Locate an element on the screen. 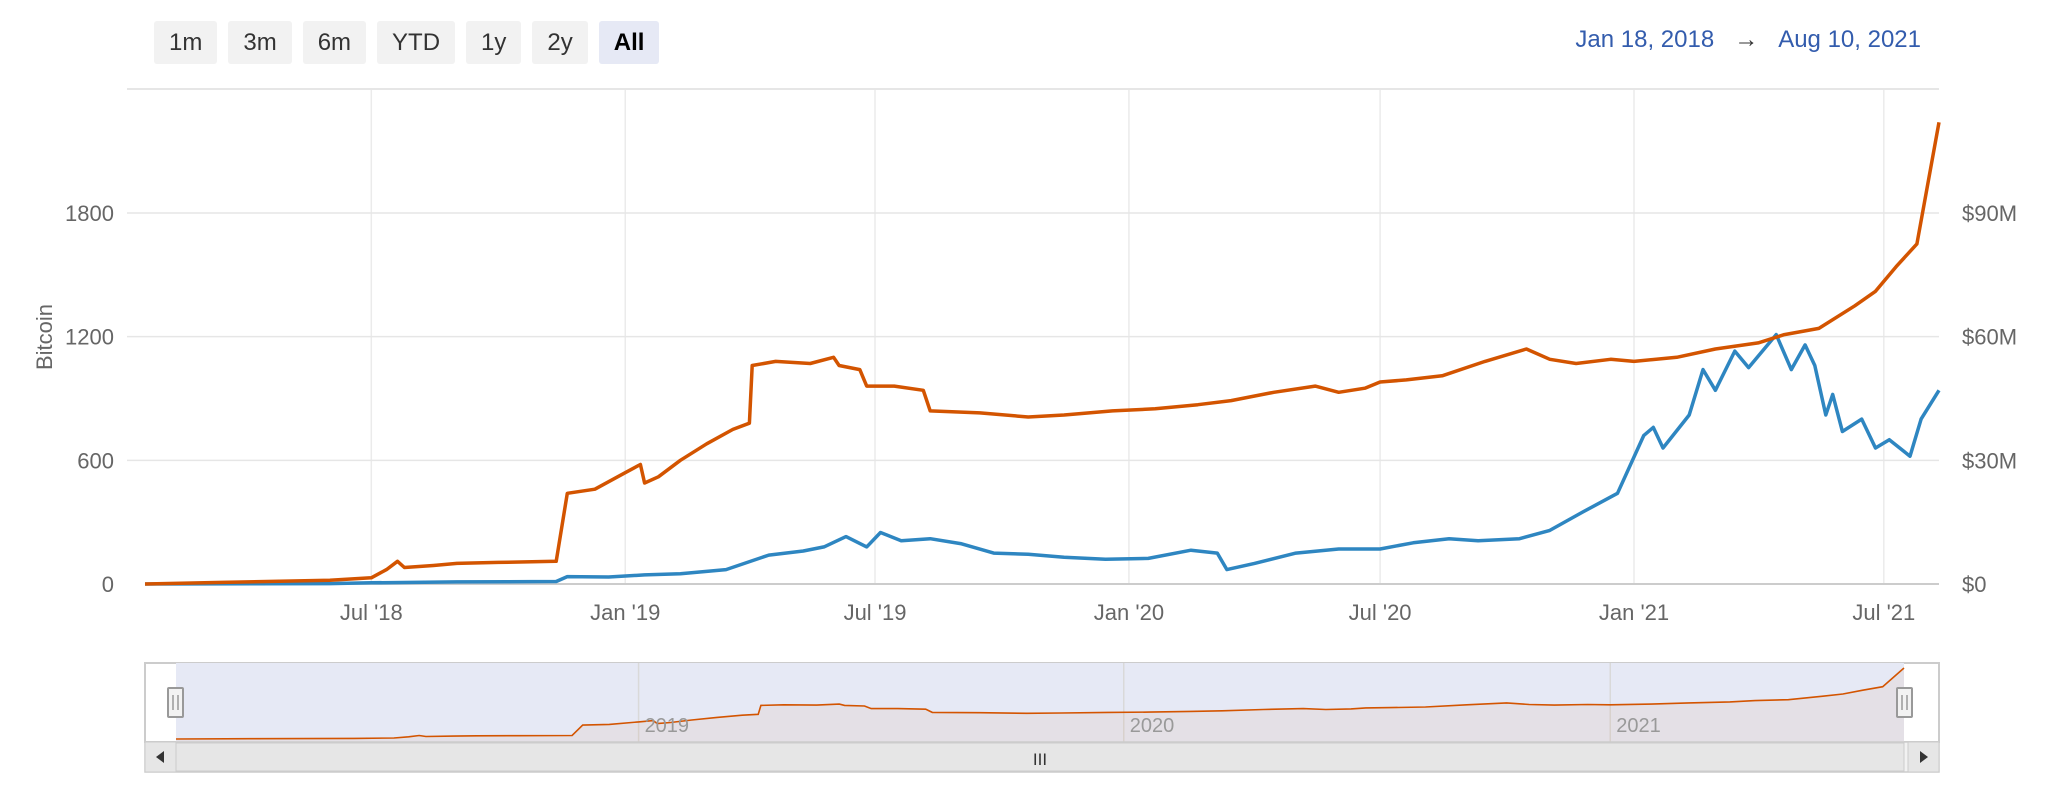 The width and height of the screenshot is (2048, 800). navigator-grid is located at coordinates (1124, 702).